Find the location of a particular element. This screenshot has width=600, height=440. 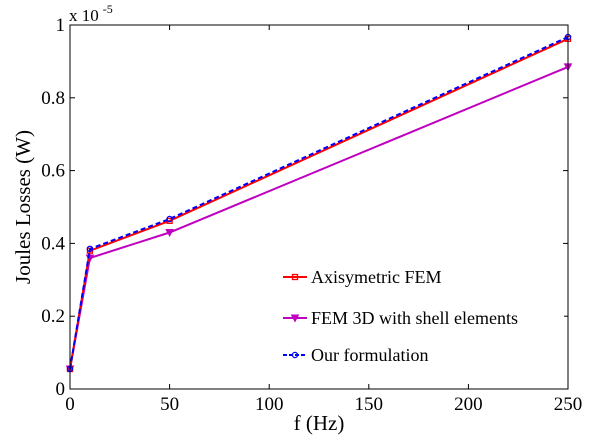

y-exponent-label: x 10 -5 is located at coordinates (91, 13).